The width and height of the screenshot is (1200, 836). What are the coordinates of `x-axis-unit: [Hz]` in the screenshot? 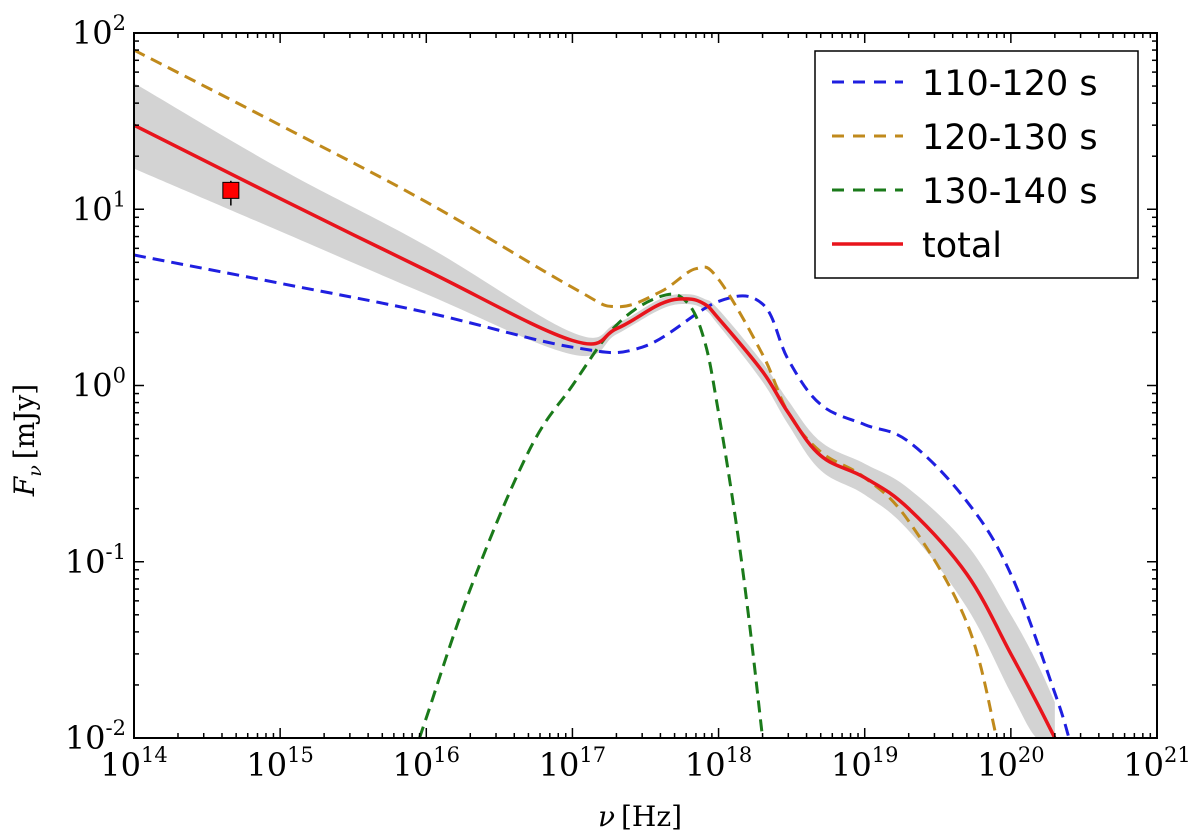 It's located at (651, 816).